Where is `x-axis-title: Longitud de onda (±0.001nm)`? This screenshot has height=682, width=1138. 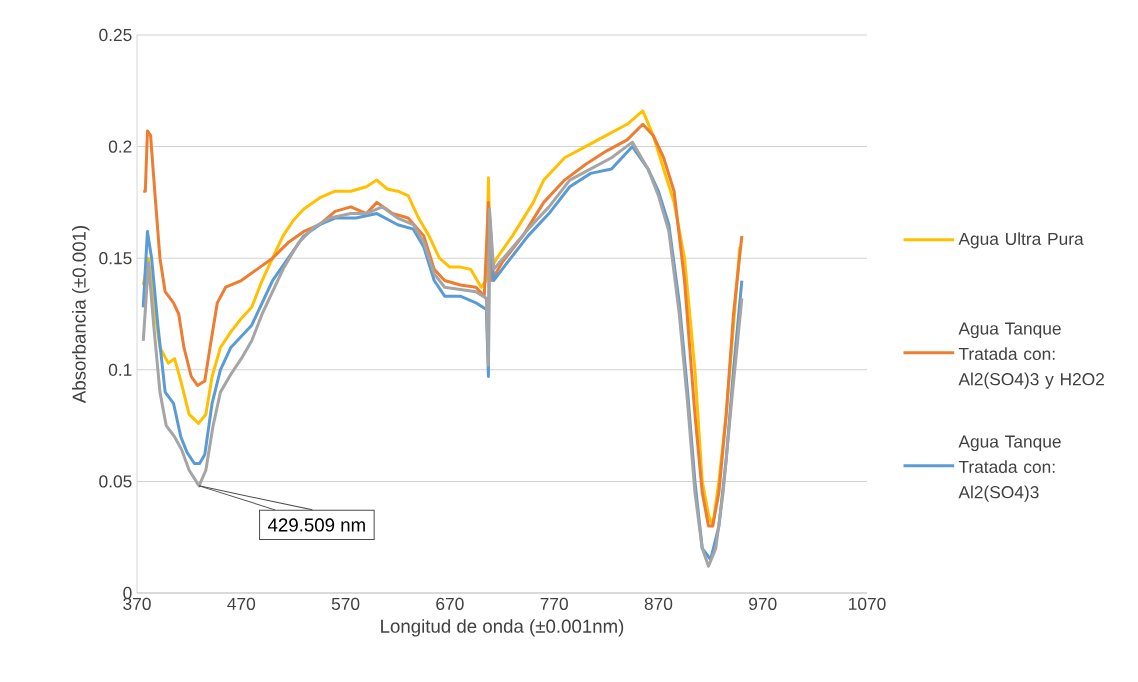 x-axis-title: Longitud de onda (±0.001nm) is located at coordinates (502, 628).